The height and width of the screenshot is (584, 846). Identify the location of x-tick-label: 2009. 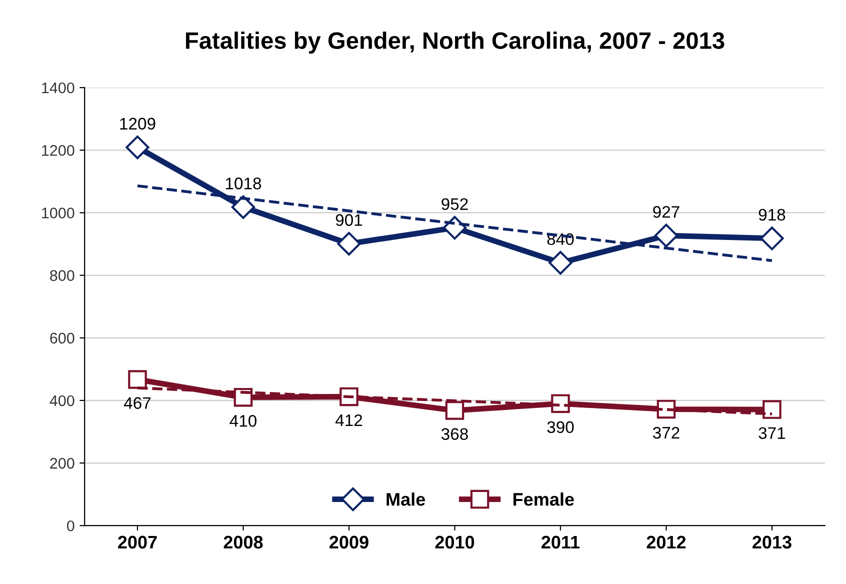
(349, 542).